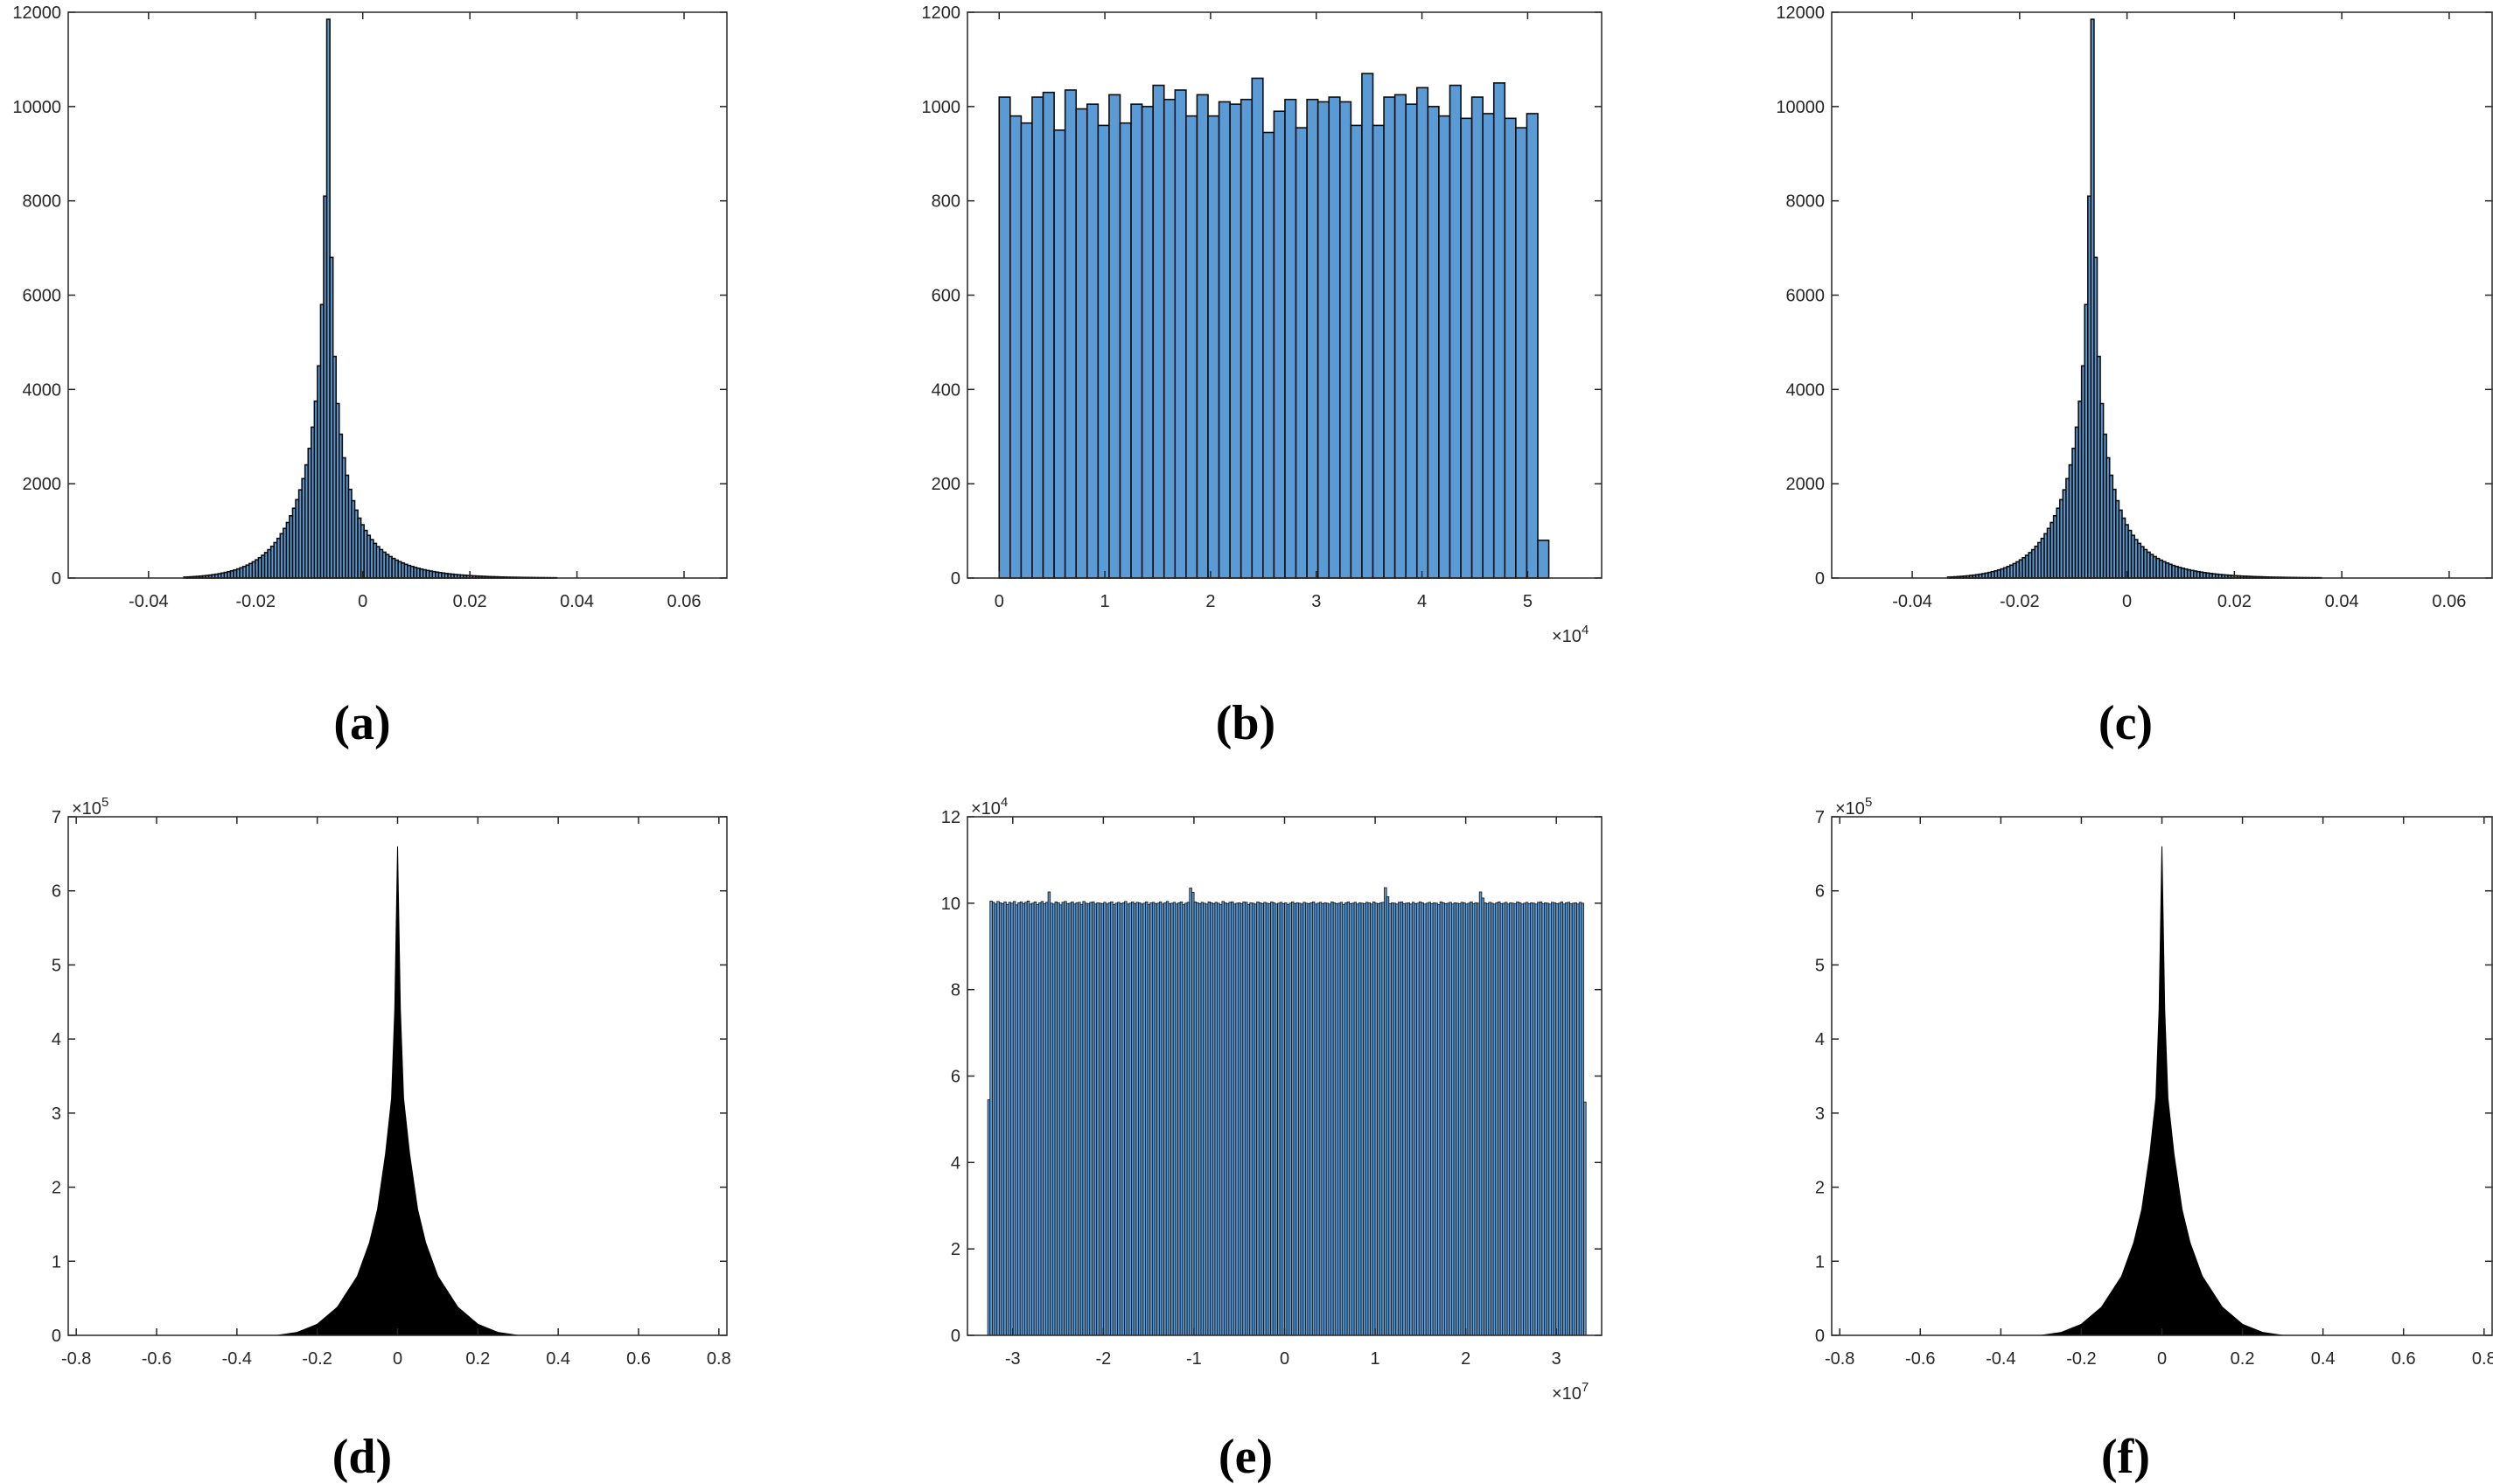 This screenshot has height=1484, width=2493. What do you see at coordinates (1853, 807) in the screenshot?
I see `y-exponent-label: ×10⁵` at bounding box center [1853, 807].